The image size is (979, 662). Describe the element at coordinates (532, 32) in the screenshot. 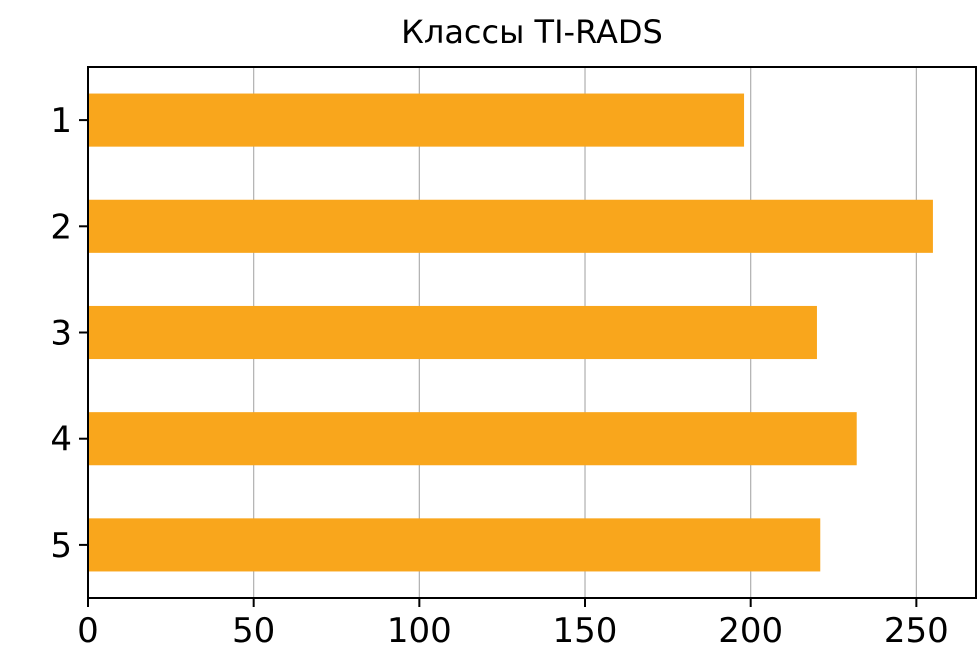

I see `chart-title: Классы TI-RADS` at that location.